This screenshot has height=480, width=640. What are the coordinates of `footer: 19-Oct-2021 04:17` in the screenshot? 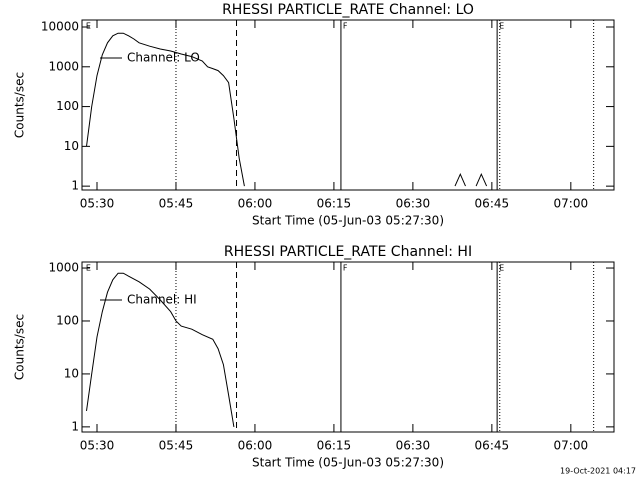 It's located at (598, 471).